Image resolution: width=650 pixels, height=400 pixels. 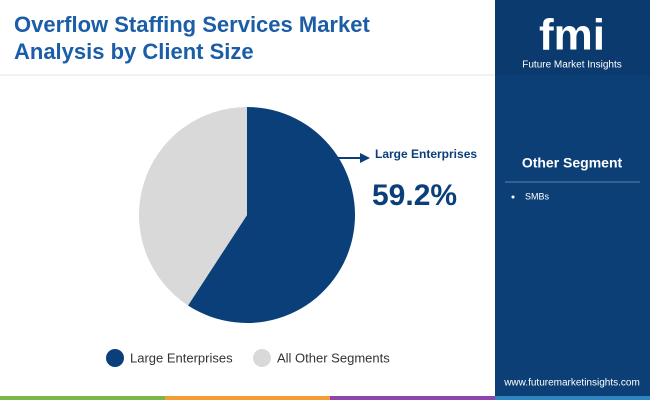 I want to click on value-label: 59.2%, so click(x=414, y=195).